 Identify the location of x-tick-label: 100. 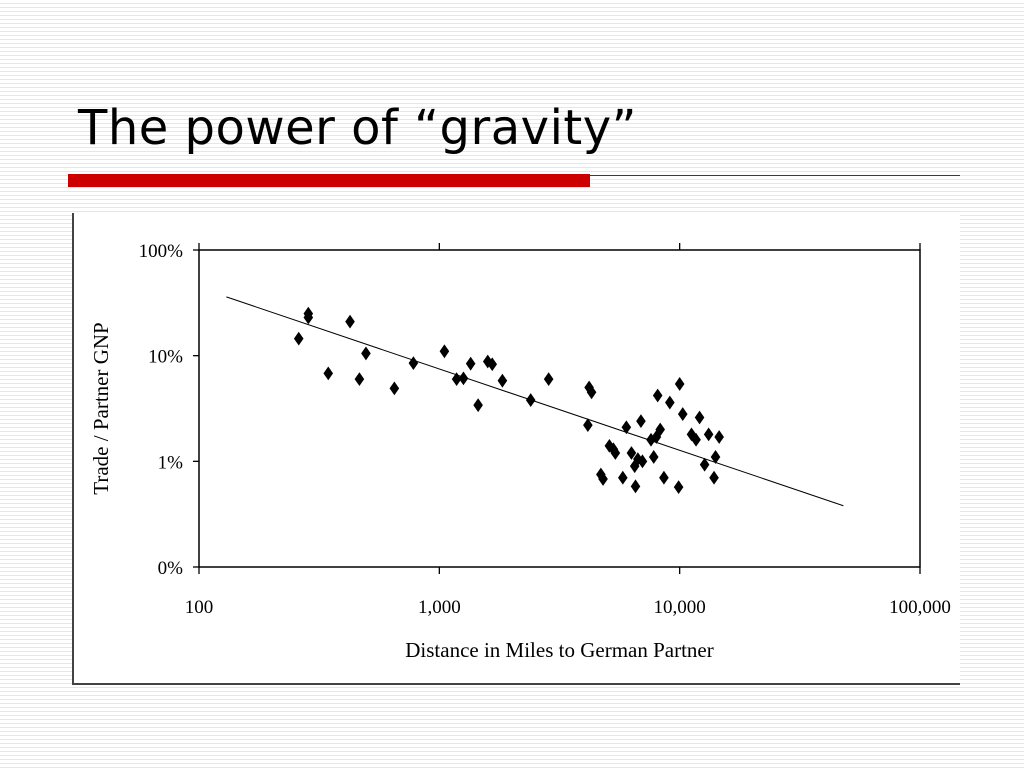
(199, 607).